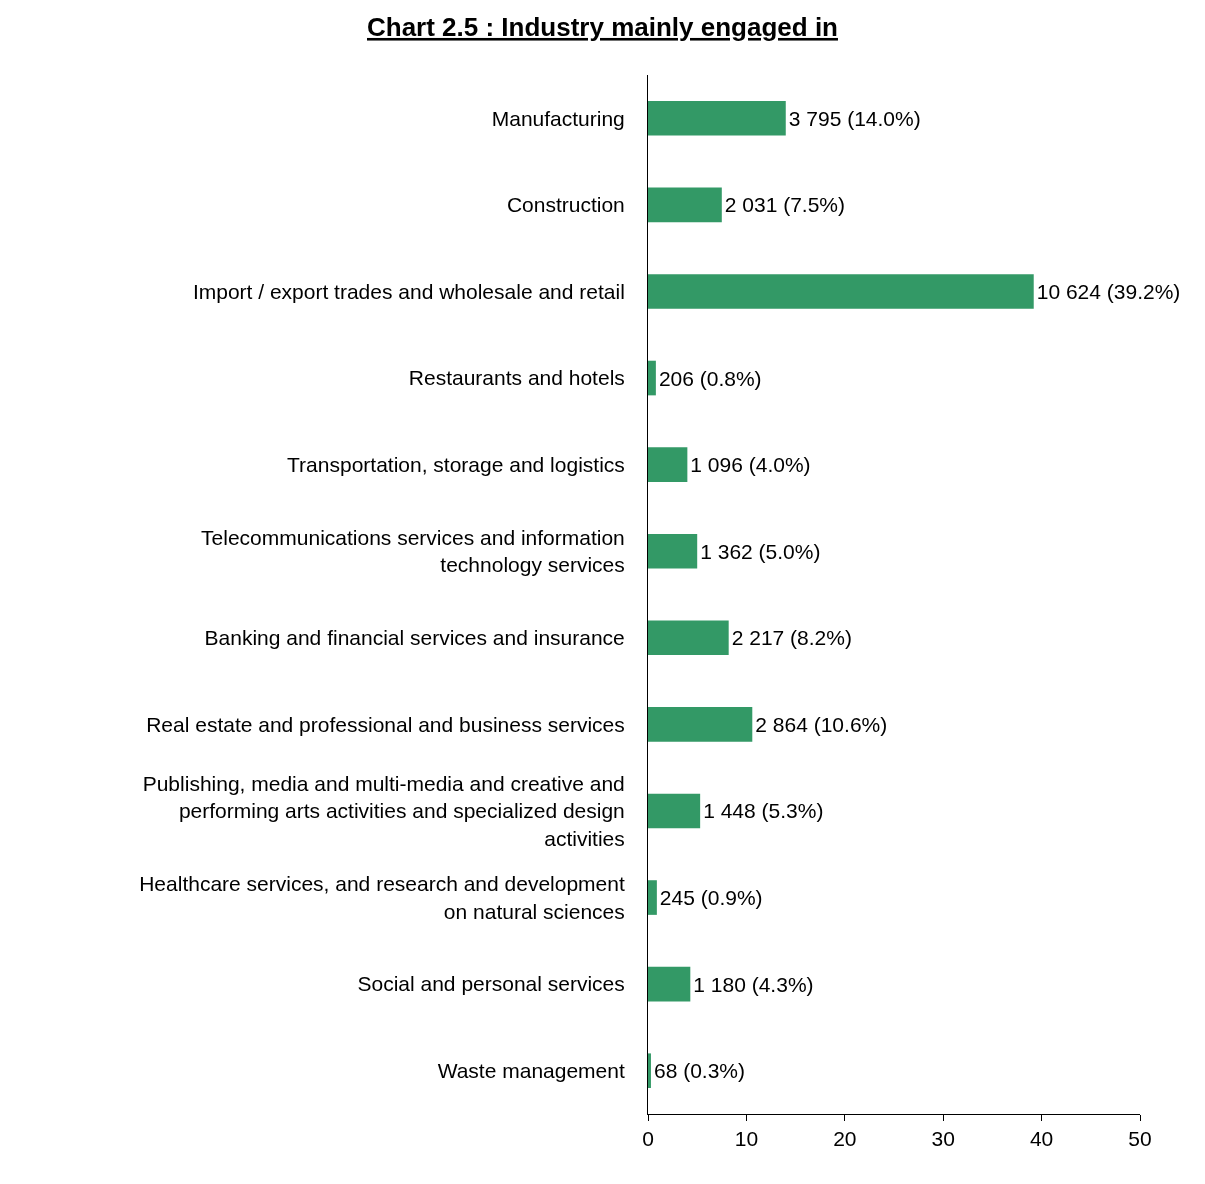 The width and height of the screenshot is (1205, 1184). I want to click on y-tick-label: Transportation, storage and logistics, so click(456, 464).